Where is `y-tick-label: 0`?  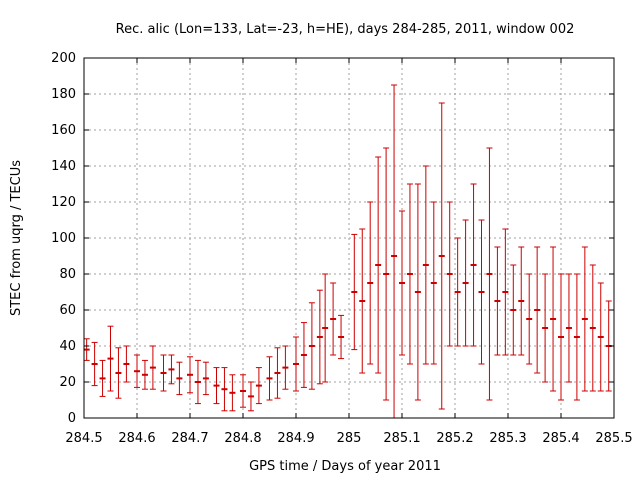
y-tick-label: 0 is located at coordinates (72, 418).